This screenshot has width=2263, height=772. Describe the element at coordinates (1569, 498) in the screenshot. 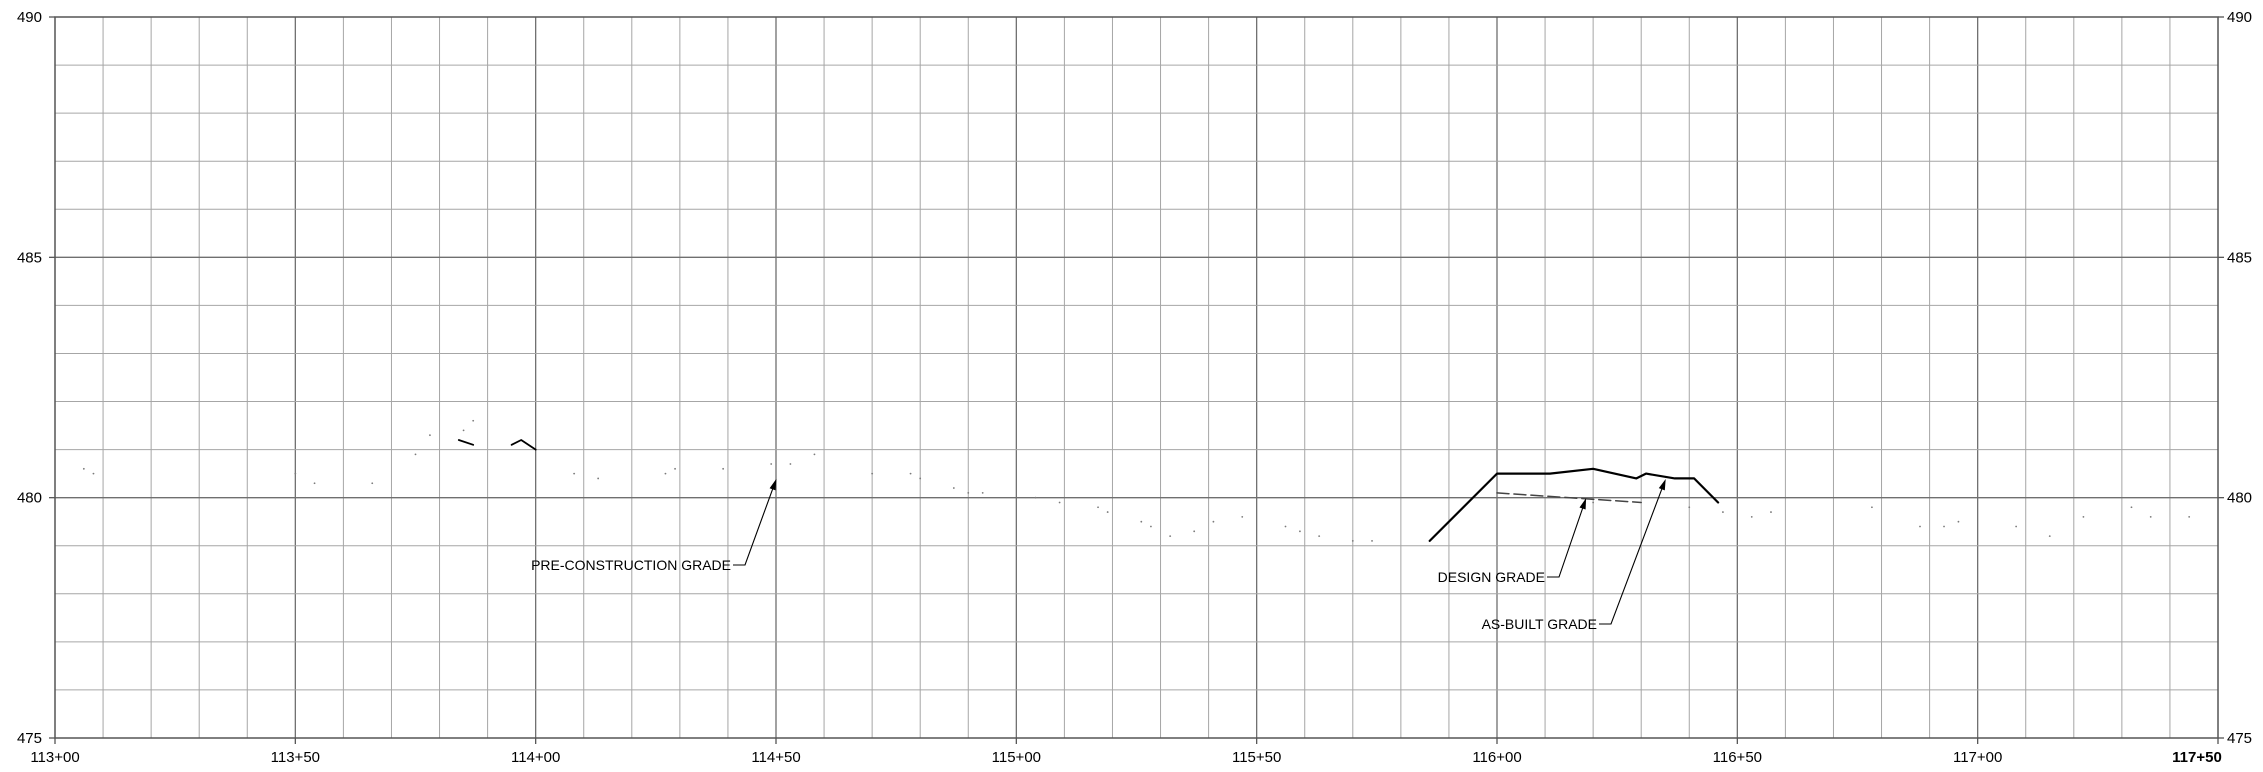

I see `series-line-dashed` at that location.